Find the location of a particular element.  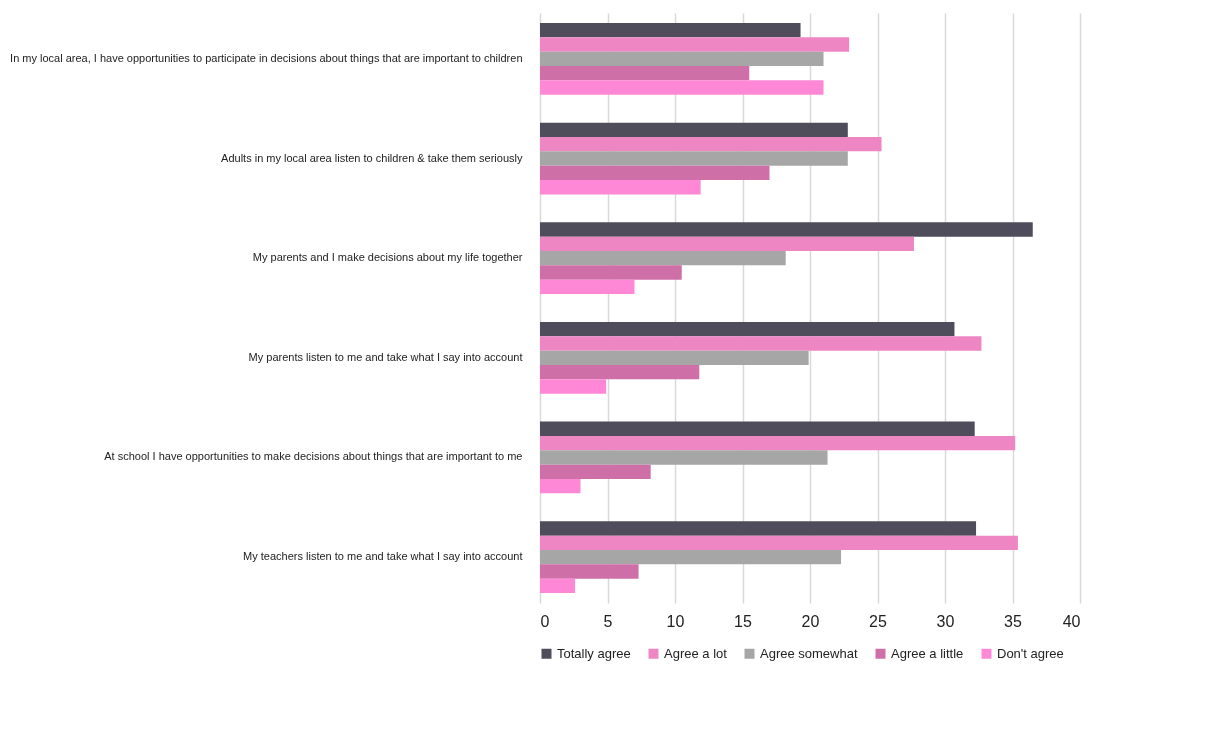

x-tick-label: 5 is located at coordinates (608, 621).